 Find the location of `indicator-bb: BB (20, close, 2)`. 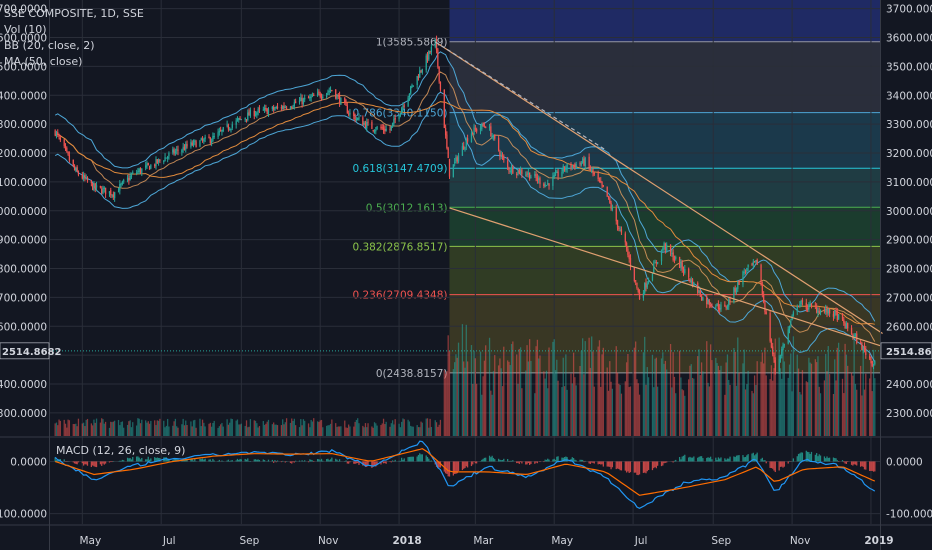

indicator-bb: BB (20, close, 2) is located at coordinates (49, 45).